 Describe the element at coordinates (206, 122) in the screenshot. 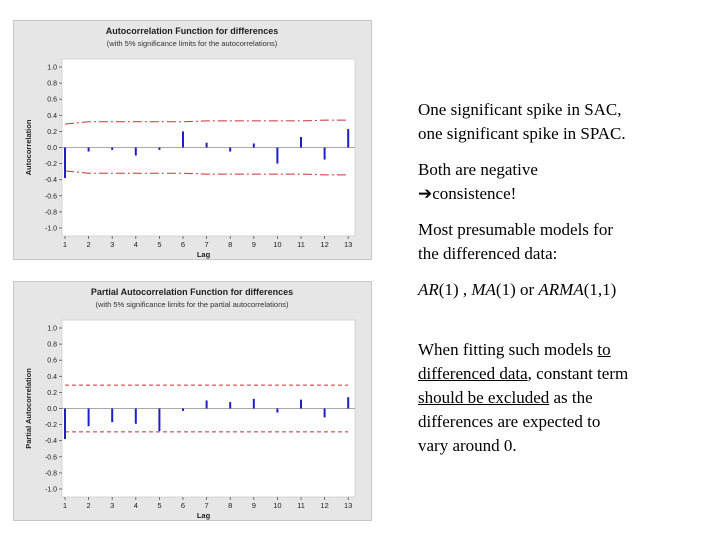

I see `upper-limit-line` at that location.